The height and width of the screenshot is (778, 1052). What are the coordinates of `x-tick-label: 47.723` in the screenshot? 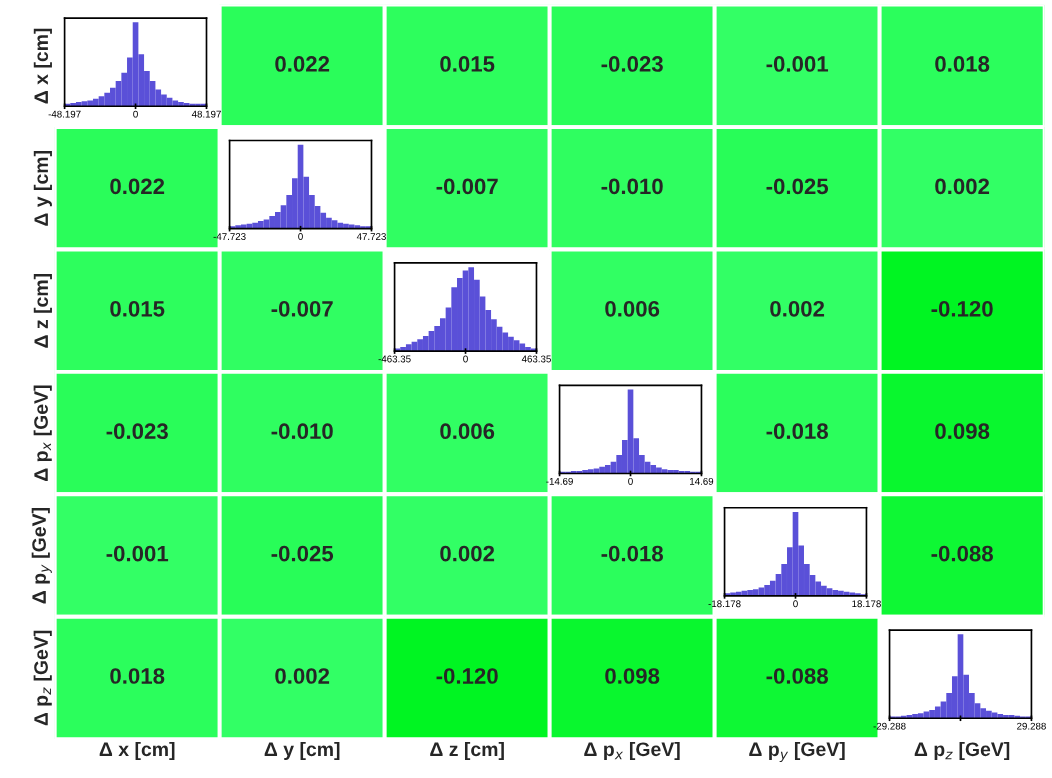 It's located at (371, 236).